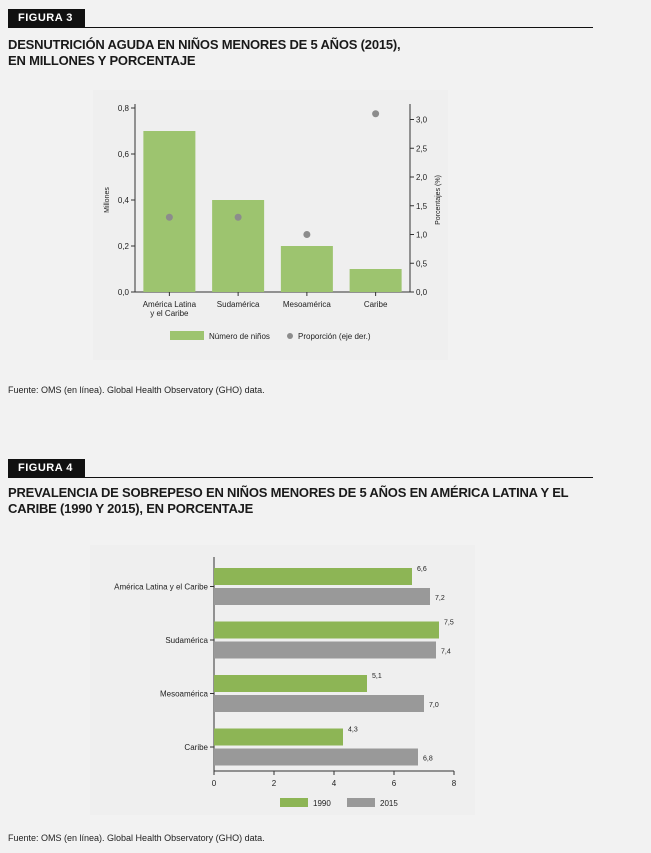  What do you see at coordinates (428, 759) in the screenshot?
I see `chart2-data-label-2015: 6,8` at bounding box center [428, 759].